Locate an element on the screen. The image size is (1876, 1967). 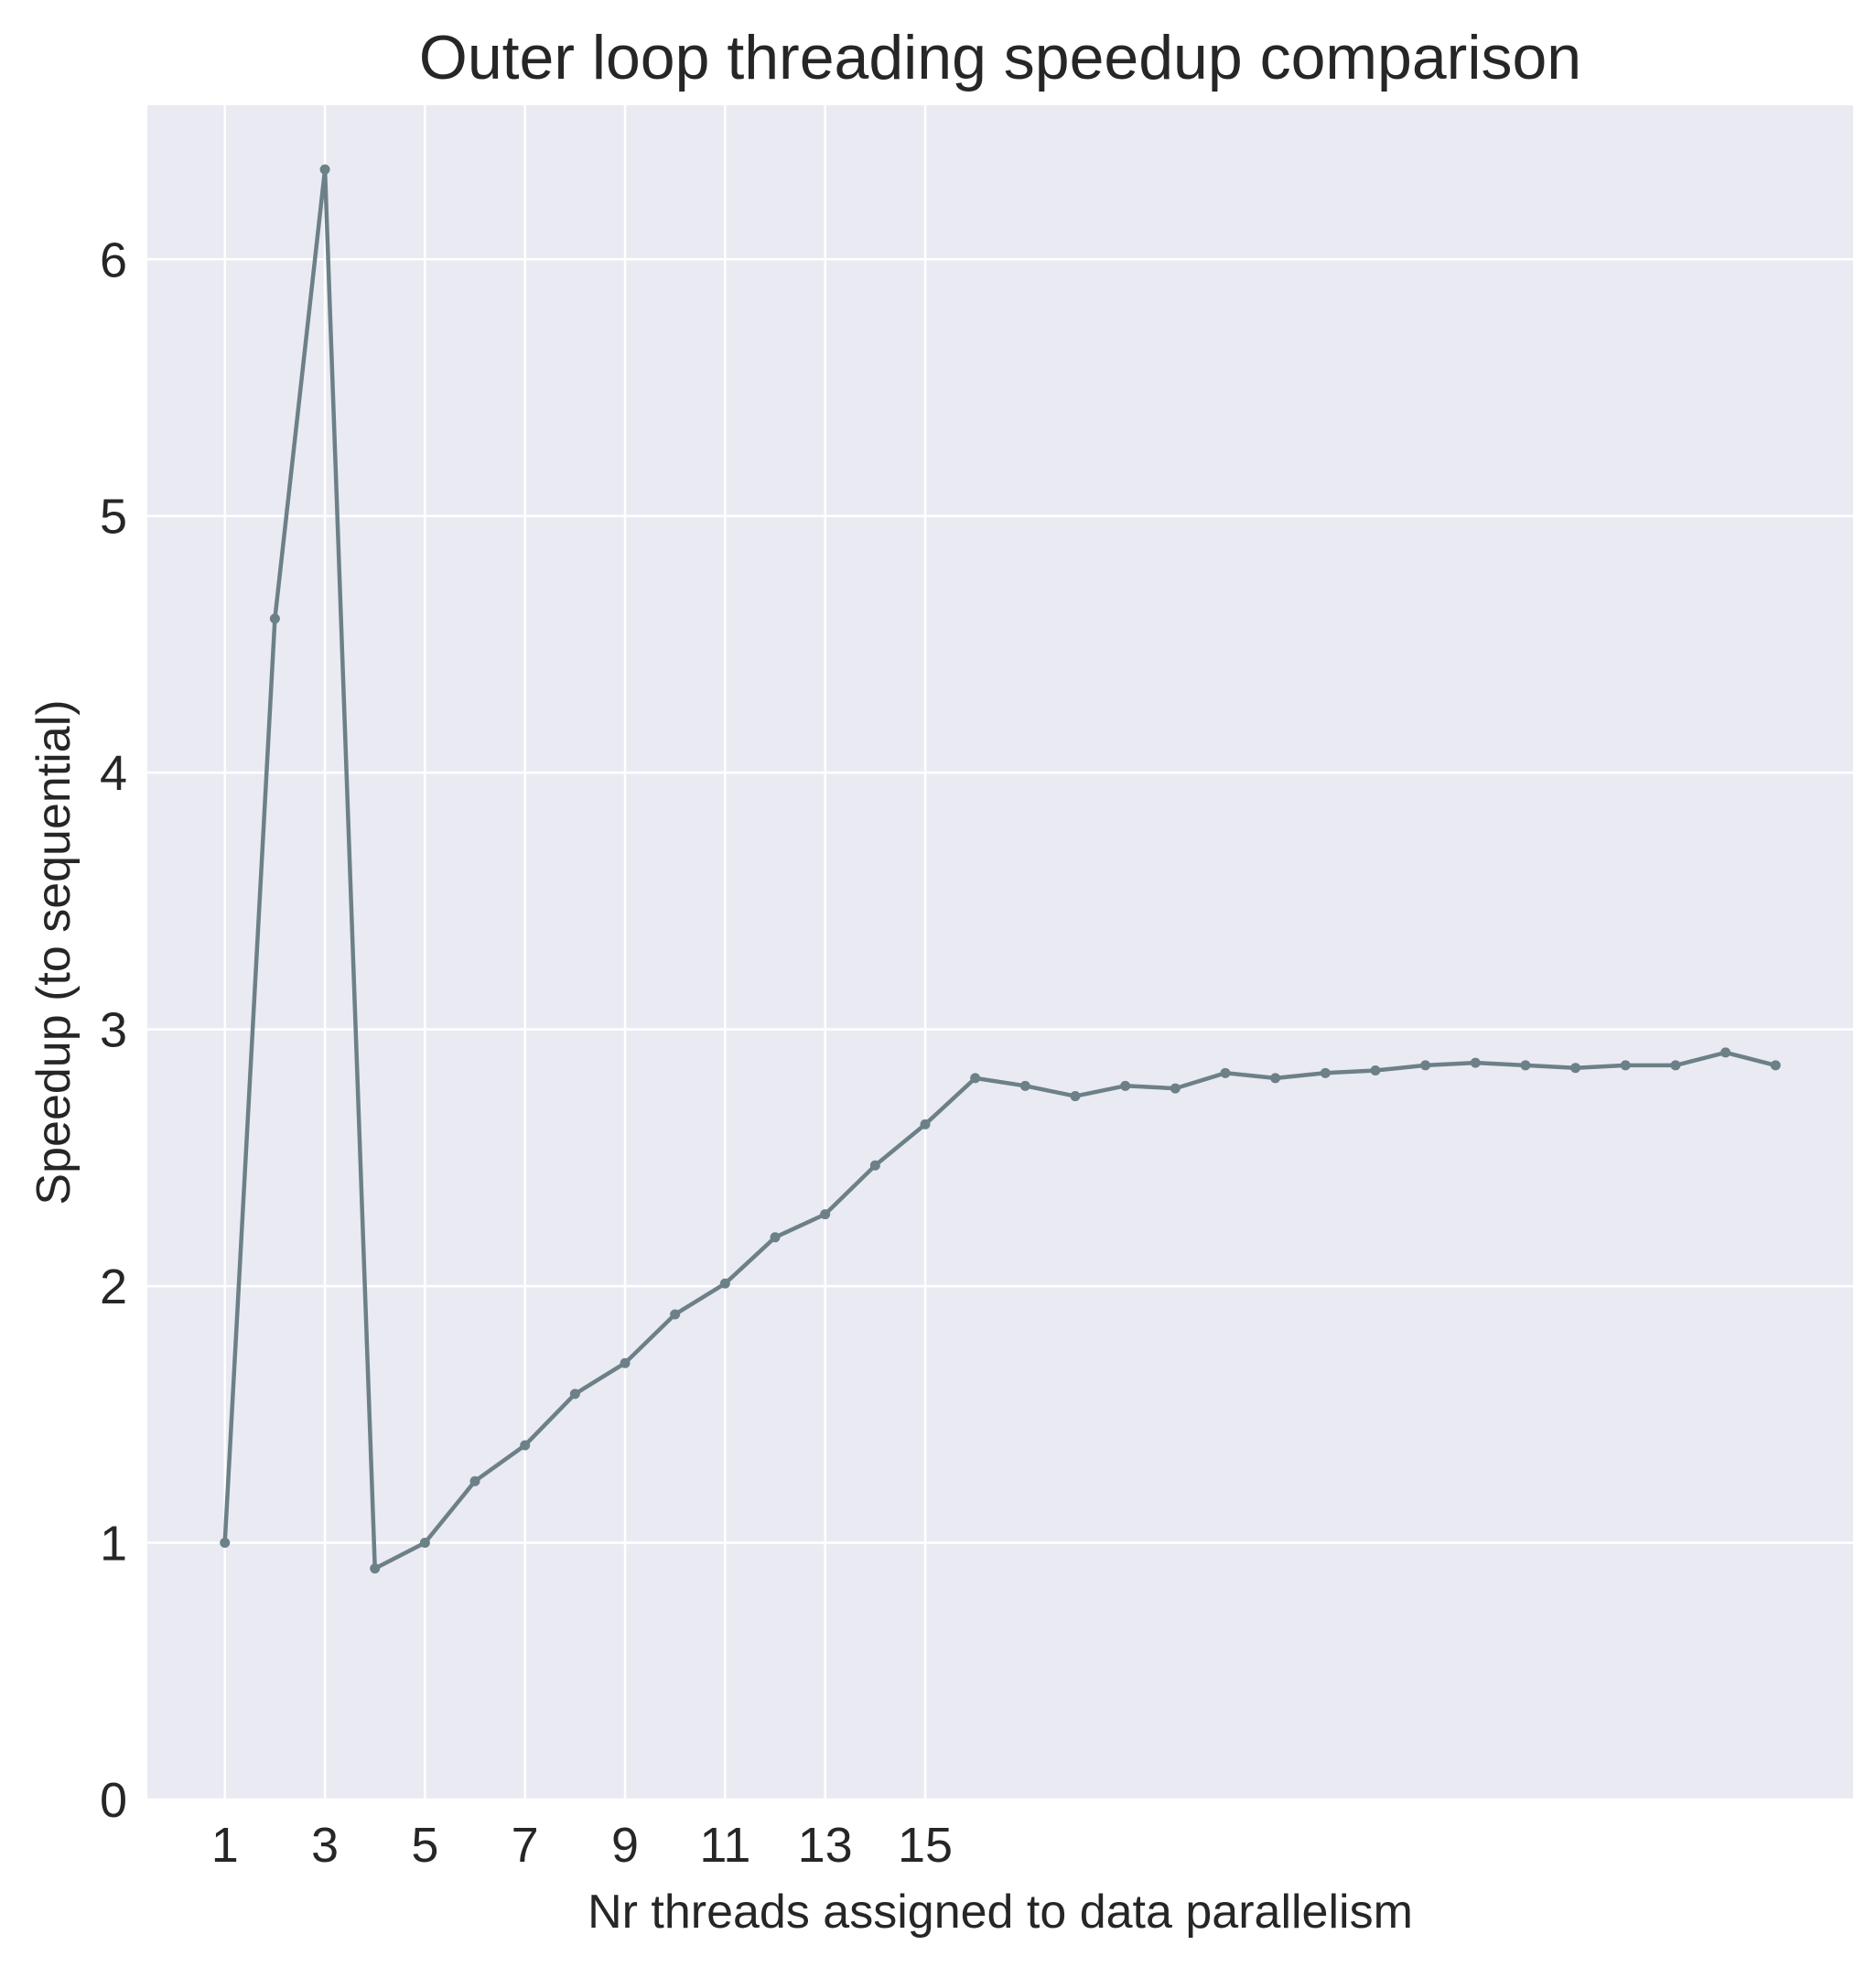
x-tick-label: 1 is located at coordinates (225, 1845).